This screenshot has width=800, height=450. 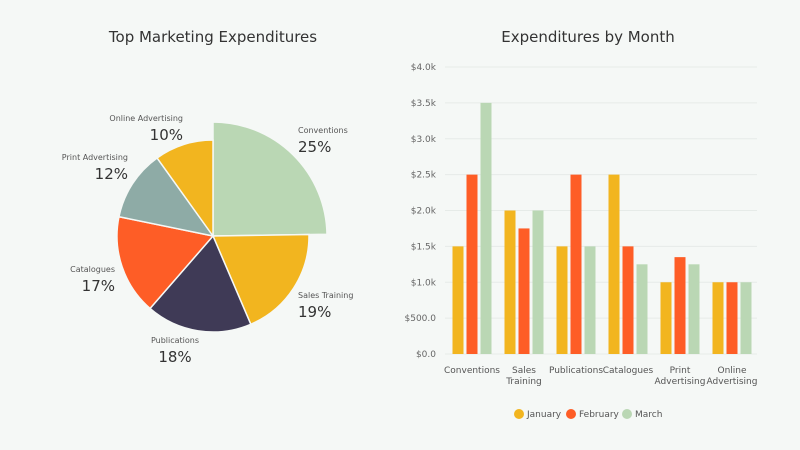 I want to click on y-tick-label: $2.5k, so click(x=424, y=176).